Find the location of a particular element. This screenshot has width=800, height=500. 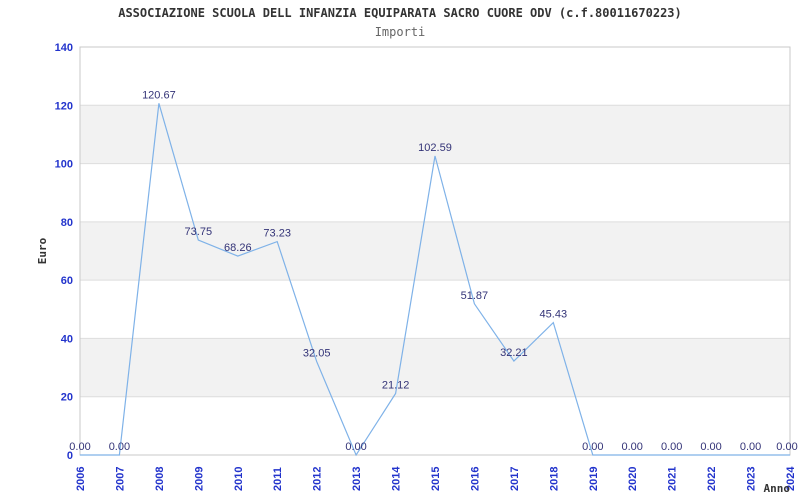

y-axis-title: Euro is located at coordinates (42, 250).